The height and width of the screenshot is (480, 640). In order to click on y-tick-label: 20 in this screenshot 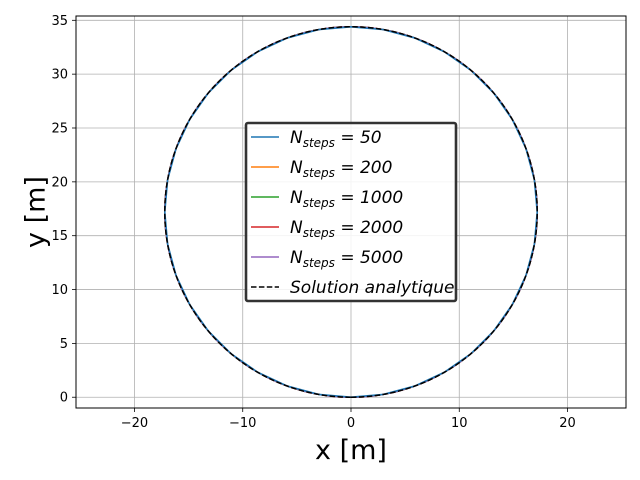, I will do `click(59, 182)`.